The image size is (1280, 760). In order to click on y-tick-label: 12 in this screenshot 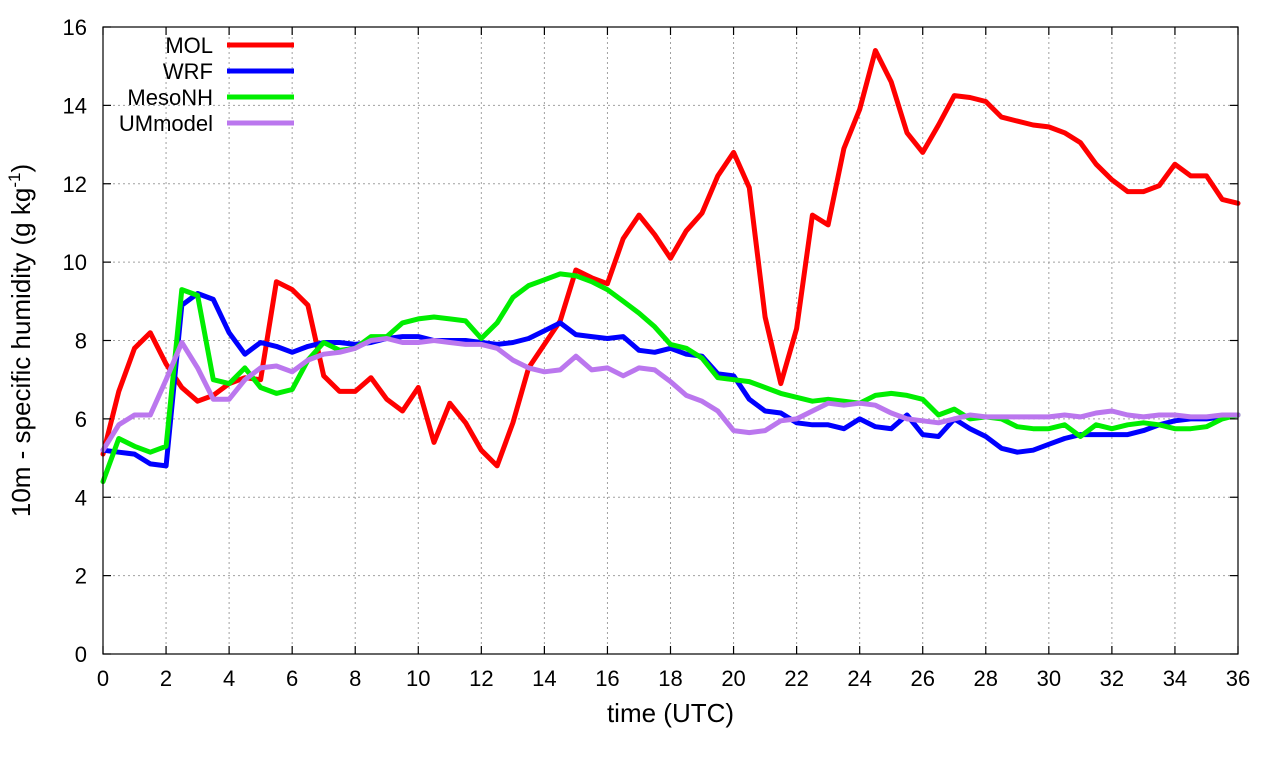, I will do `click(75, 184)`.